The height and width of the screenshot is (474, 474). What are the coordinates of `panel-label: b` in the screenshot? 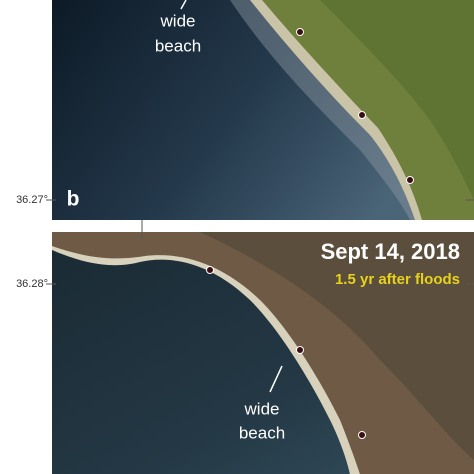 It's located at (73, 199).